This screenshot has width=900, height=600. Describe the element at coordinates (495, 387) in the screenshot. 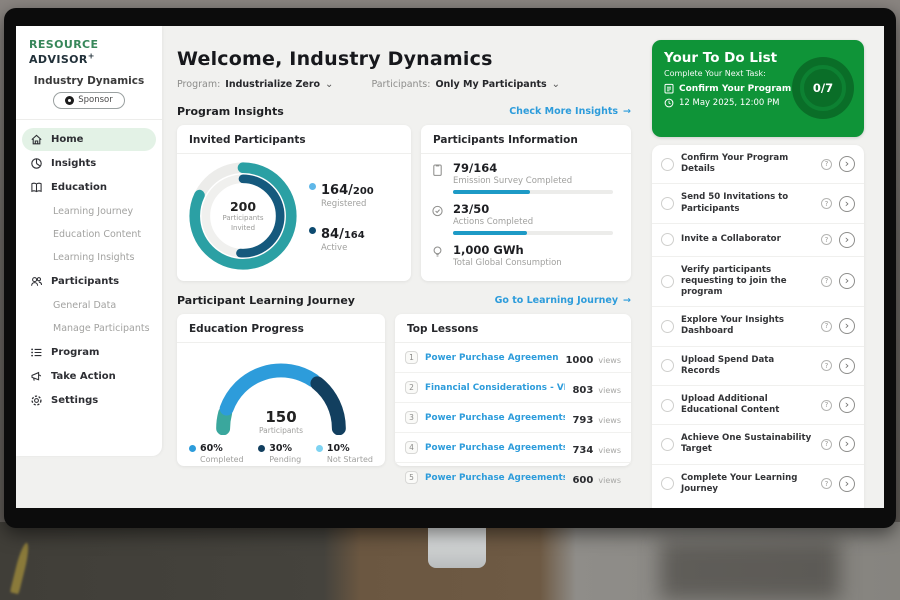

I see `lesson-link: Financial Considerations - VPPAs` at that location.